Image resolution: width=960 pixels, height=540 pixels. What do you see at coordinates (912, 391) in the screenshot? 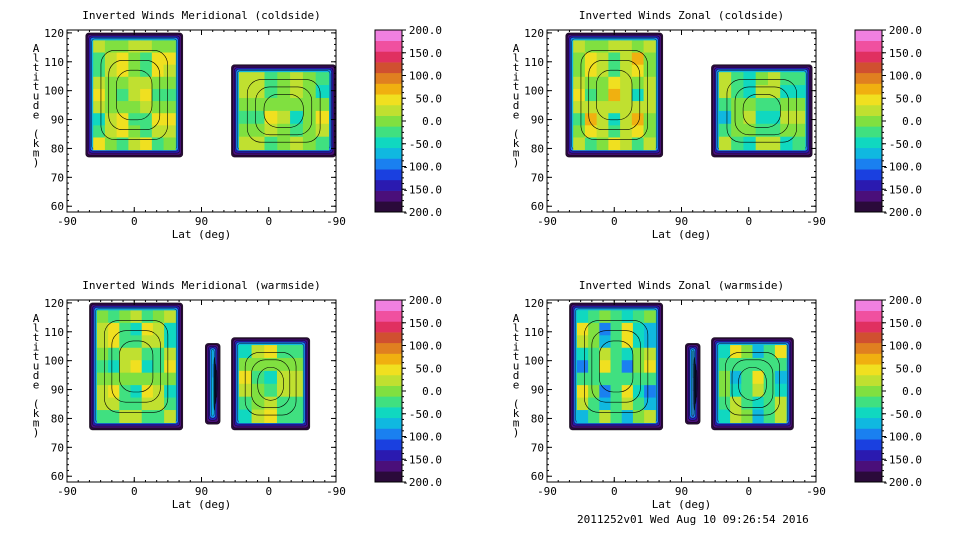
I see `colorbar-label: 0.0` at bounding box center [912, 391].